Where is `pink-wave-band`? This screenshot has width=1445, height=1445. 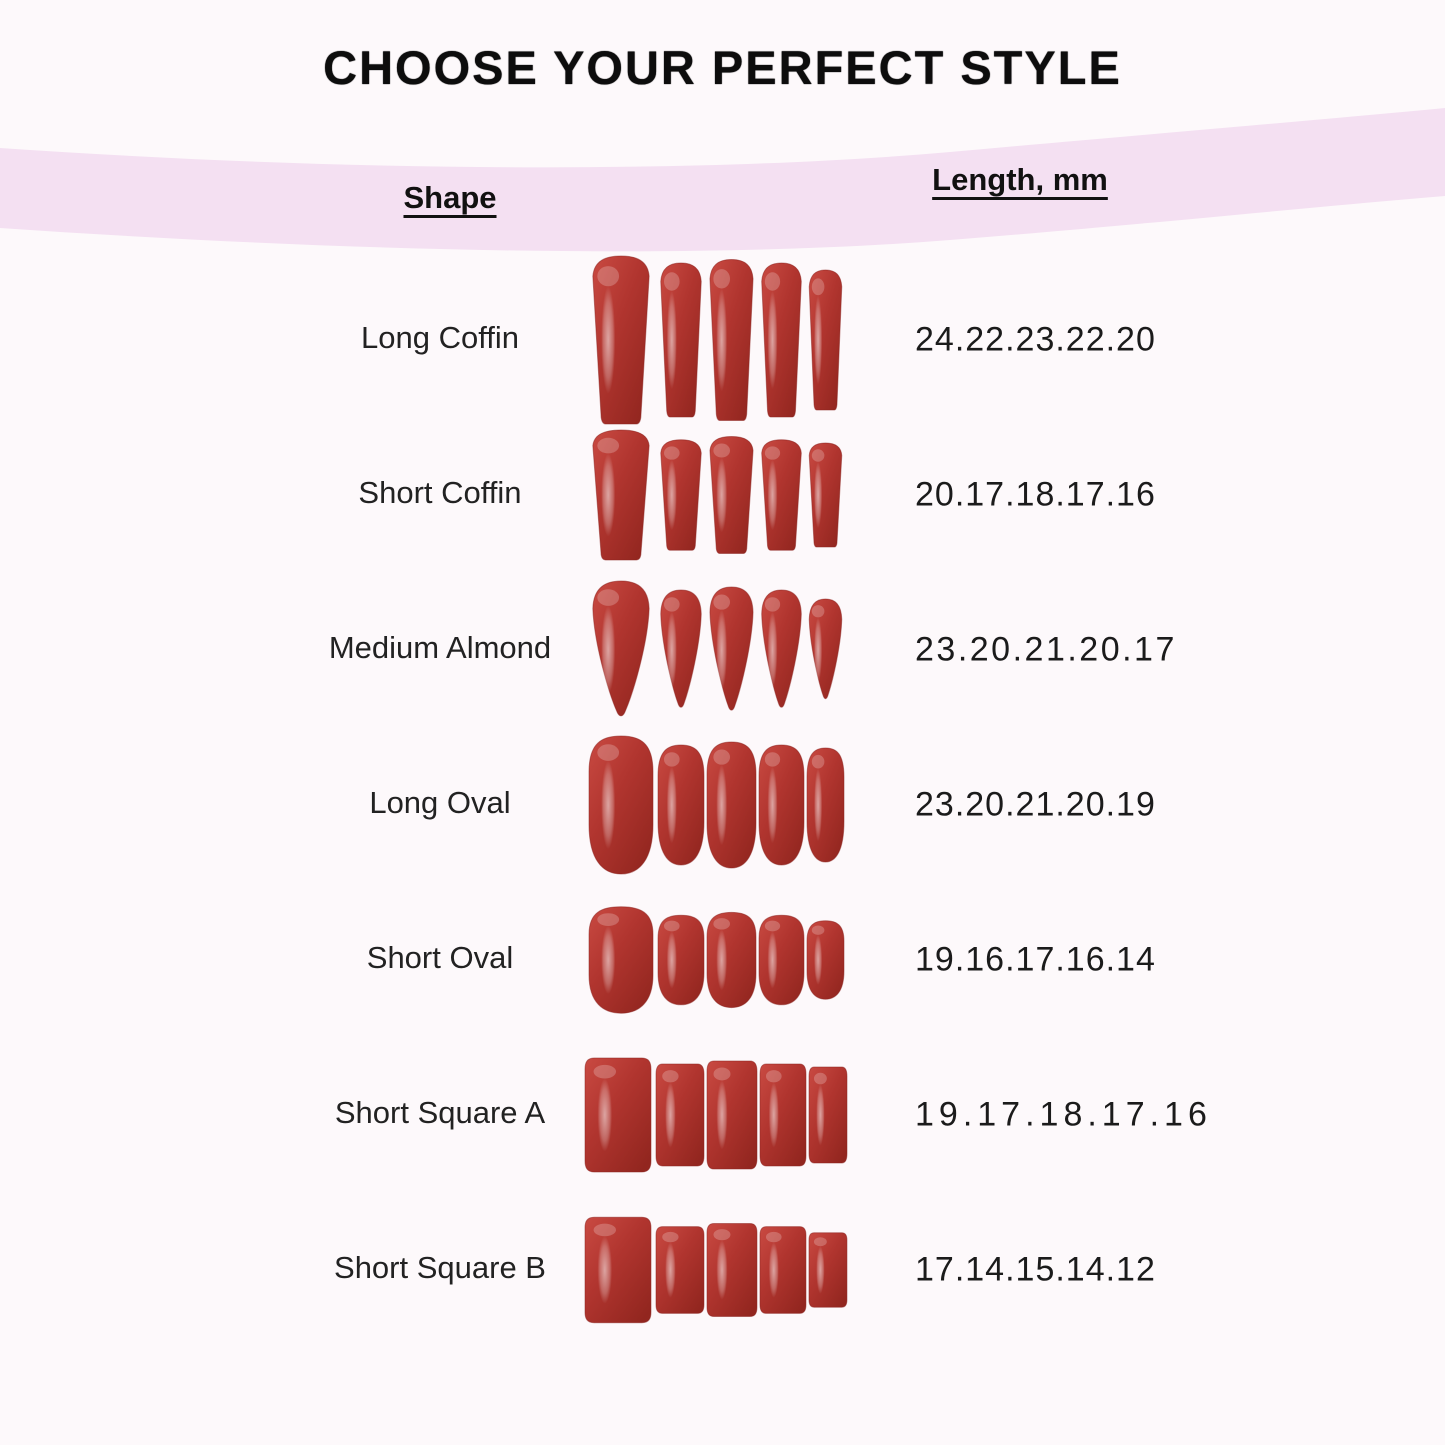 pink-wave-band is located at coordinates (722, 180).